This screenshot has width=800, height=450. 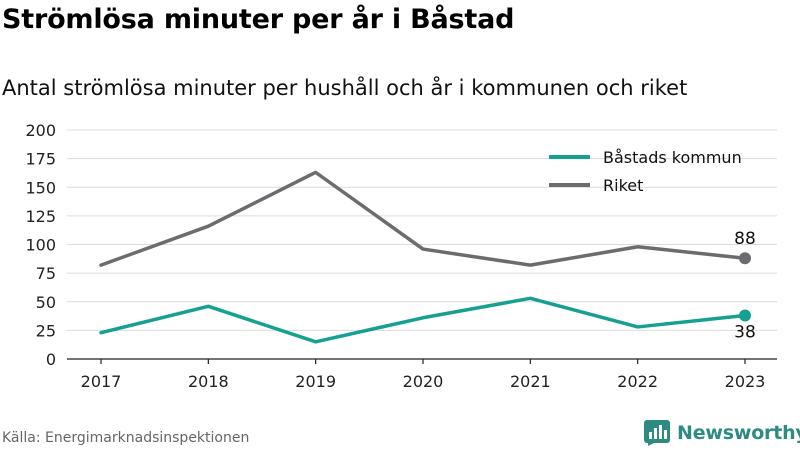 What do you see at coordinates (672, 157) in the screenshot?
I see `legend-label: Båstads kommun` at bounding box center [672, 157].